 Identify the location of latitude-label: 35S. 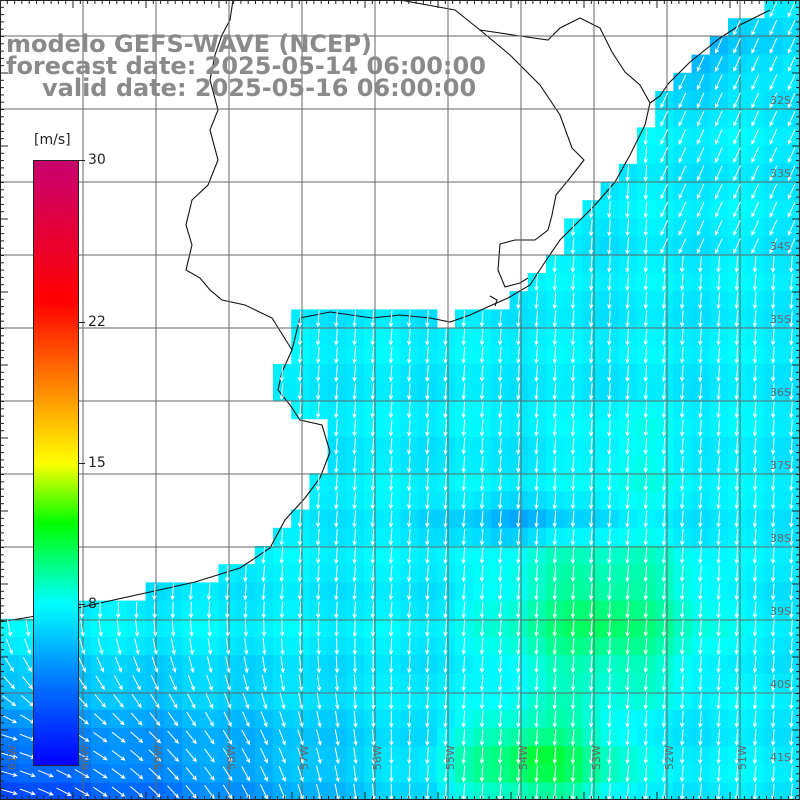
(780, 319).